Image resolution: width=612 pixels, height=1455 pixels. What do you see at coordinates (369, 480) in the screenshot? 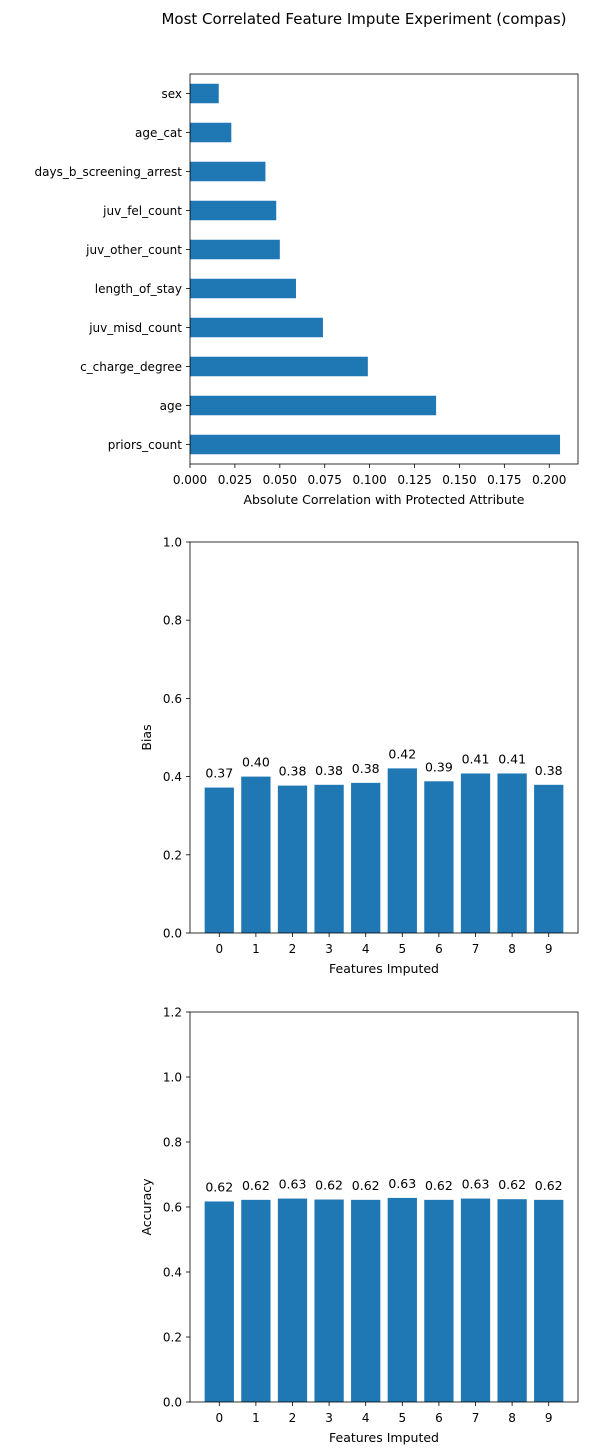
I see `x-tick-label: 0.100` at bounding box center [369, 480].